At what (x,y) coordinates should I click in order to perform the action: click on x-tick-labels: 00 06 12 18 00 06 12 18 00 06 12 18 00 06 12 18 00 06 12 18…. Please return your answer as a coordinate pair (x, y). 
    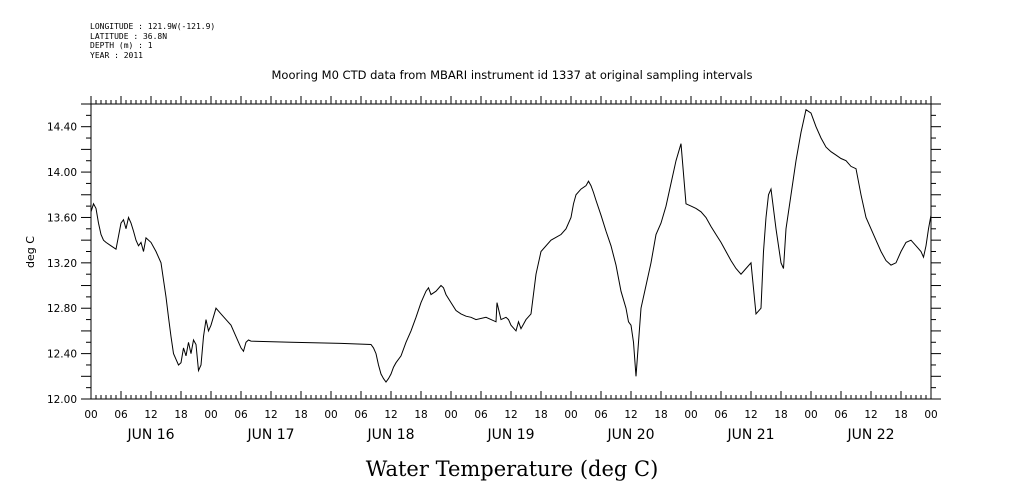
    Looking at the image, I should click on (510, 415).